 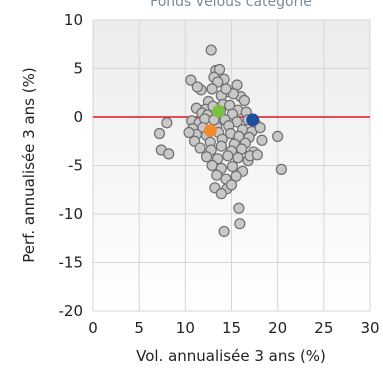 I want to click on y-tick-label: 5, so click(x=78, y=69).